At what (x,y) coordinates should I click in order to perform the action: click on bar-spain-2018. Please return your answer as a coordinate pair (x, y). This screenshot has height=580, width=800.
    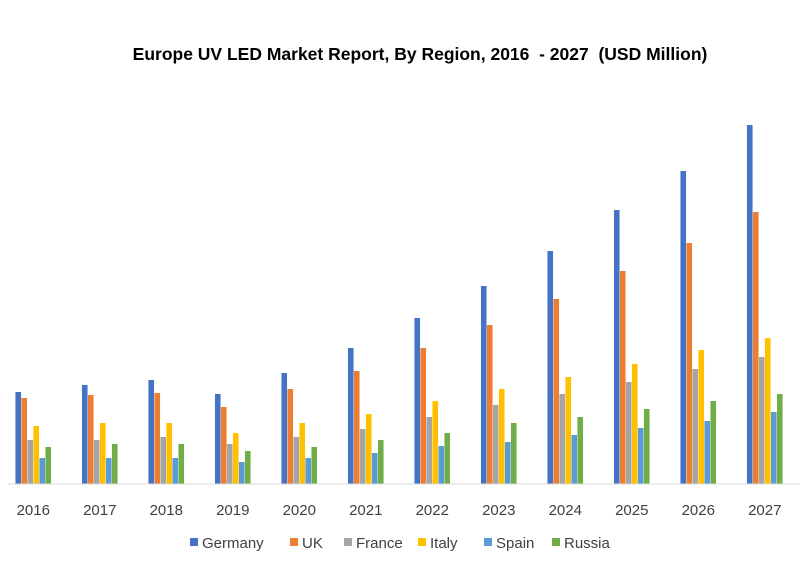
    Looking at the image, I should click on (175, 471).